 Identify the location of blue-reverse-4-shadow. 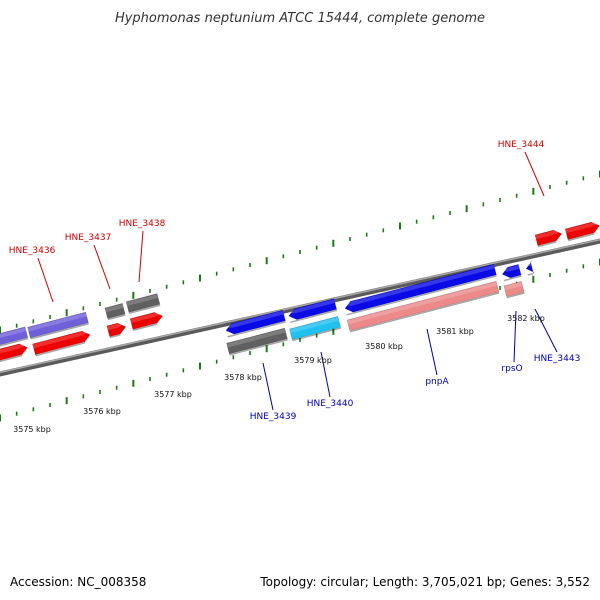
(512, 278).